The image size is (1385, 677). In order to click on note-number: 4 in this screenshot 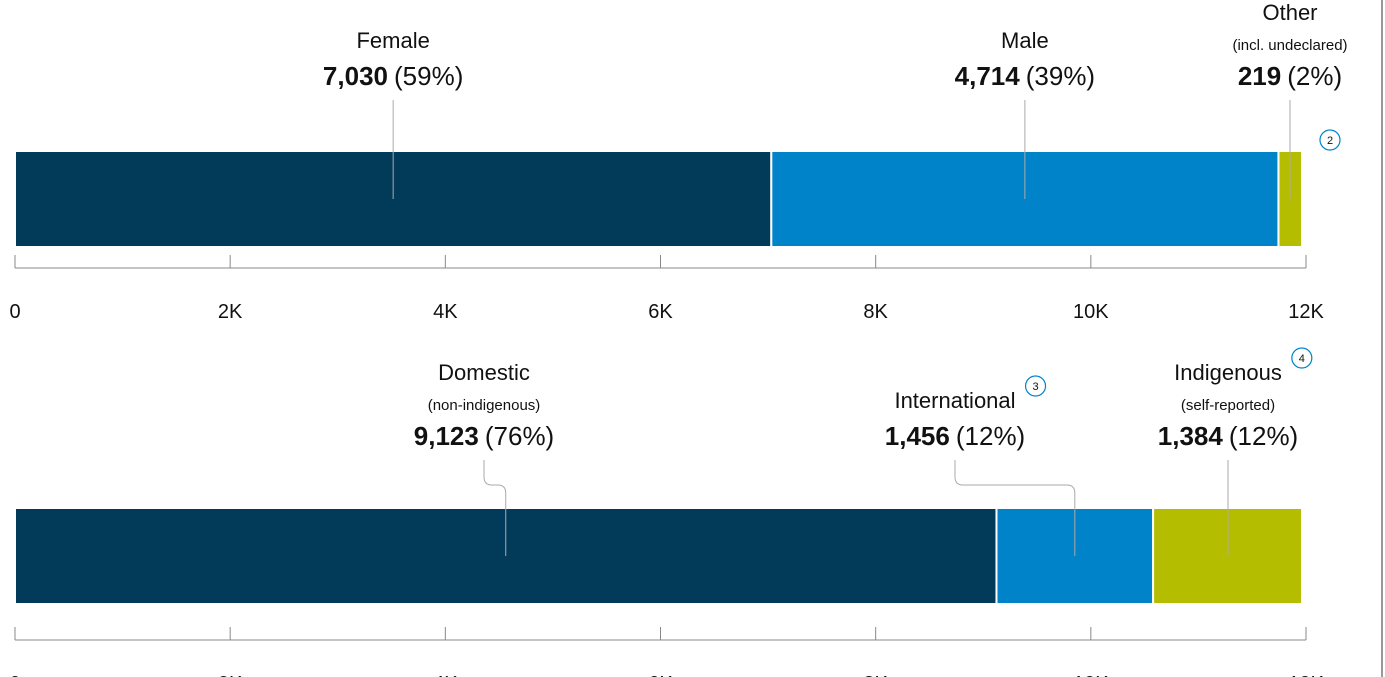, I will do `click(1302, 359)`.